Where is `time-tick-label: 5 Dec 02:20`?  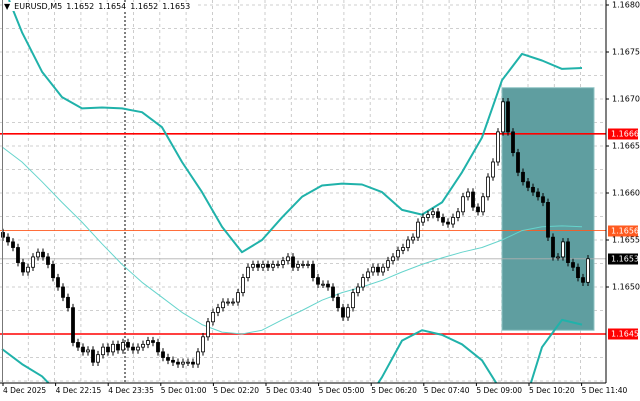
time-tick-label: 5 Dec 02:20 is located at coordinates (236, 390).